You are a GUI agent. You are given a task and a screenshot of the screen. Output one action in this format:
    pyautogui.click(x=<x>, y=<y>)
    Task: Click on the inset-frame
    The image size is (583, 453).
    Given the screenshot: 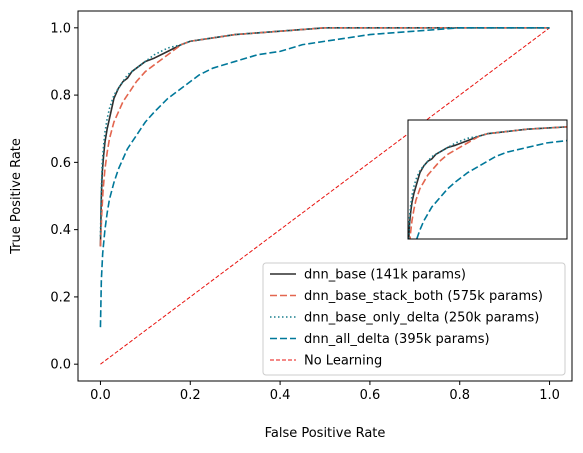 What is the action you would take?
    pyautogui.click(x=487, y=179)
    